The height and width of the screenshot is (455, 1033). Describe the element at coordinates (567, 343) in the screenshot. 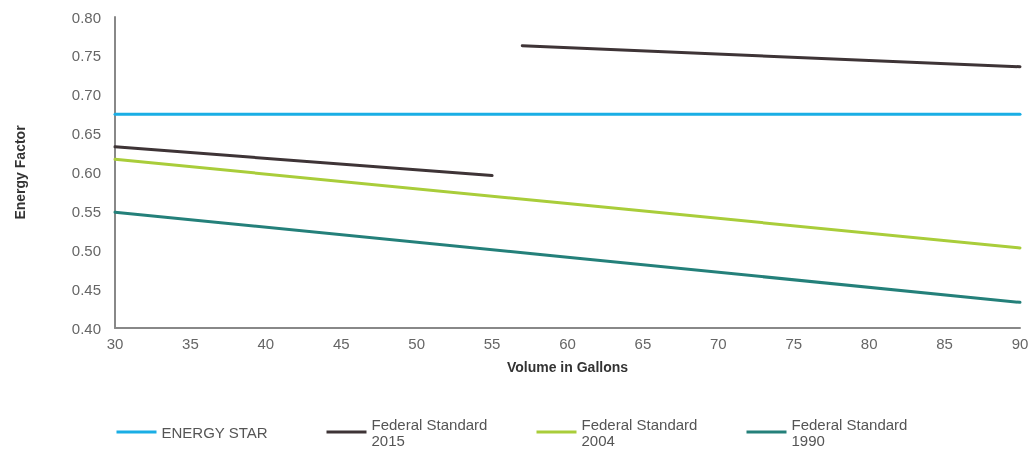

I see `x-tick-label: 60` at that location.